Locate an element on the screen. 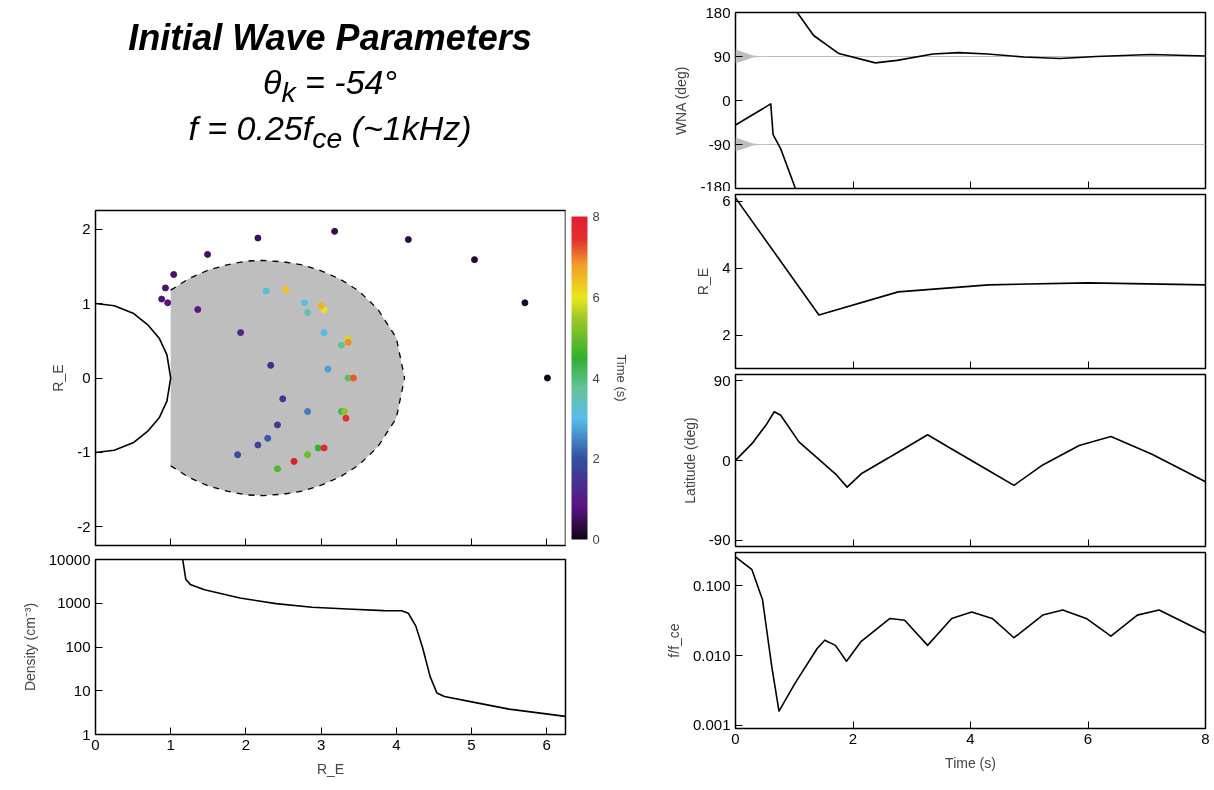 This screenshot has height=790, width=1214. chart-title: Initial Wave Parameters is located at coordinates (330, 38).